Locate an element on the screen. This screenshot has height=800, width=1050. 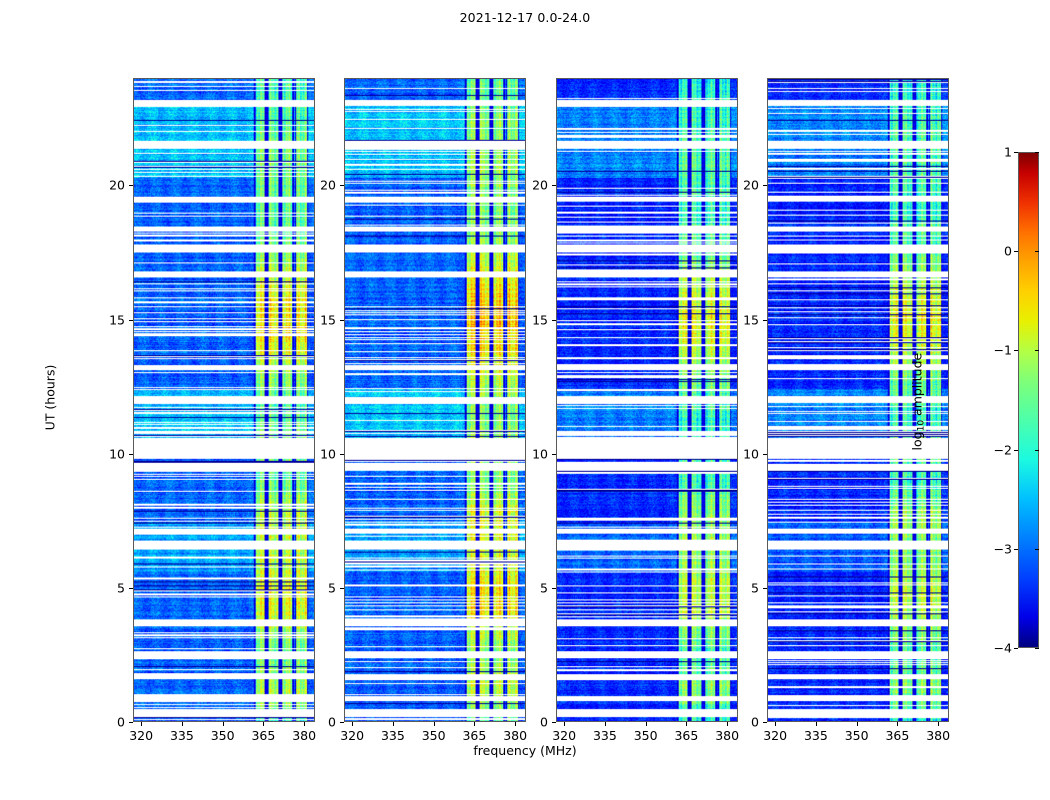
colorbar is located at coordinates (1028, 400).